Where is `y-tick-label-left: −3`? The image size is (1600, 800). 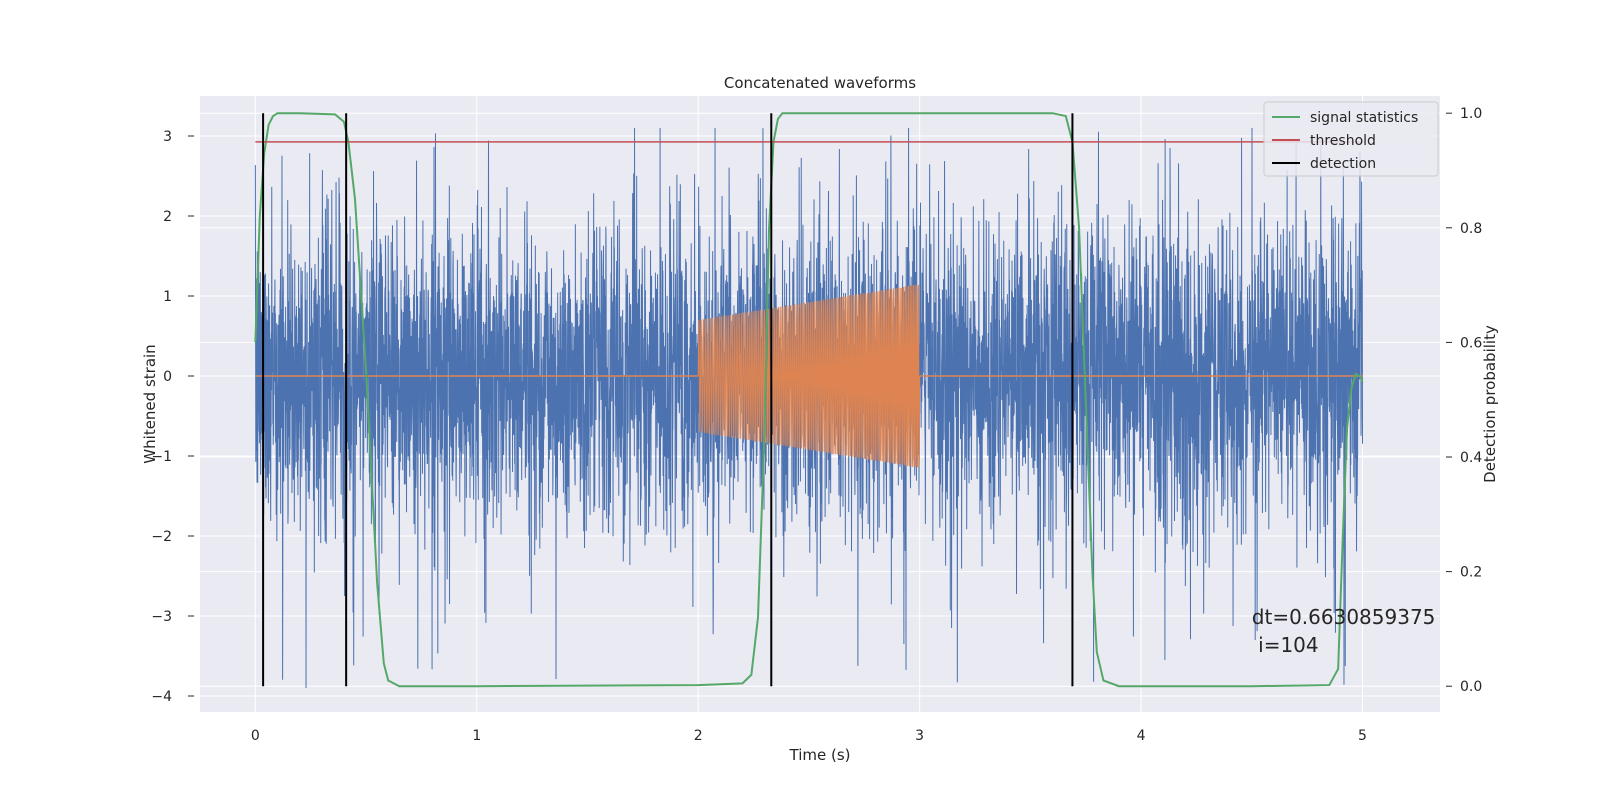 y-tick-label-left: −3 is located at coordinates (161, 617).